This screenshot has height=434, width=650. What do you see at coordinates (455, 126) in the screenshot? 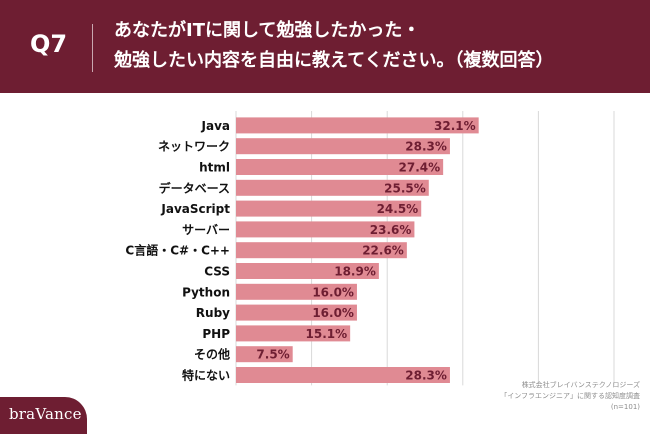
I see `value-label: 32.1%` at bounding box center [455, 126].